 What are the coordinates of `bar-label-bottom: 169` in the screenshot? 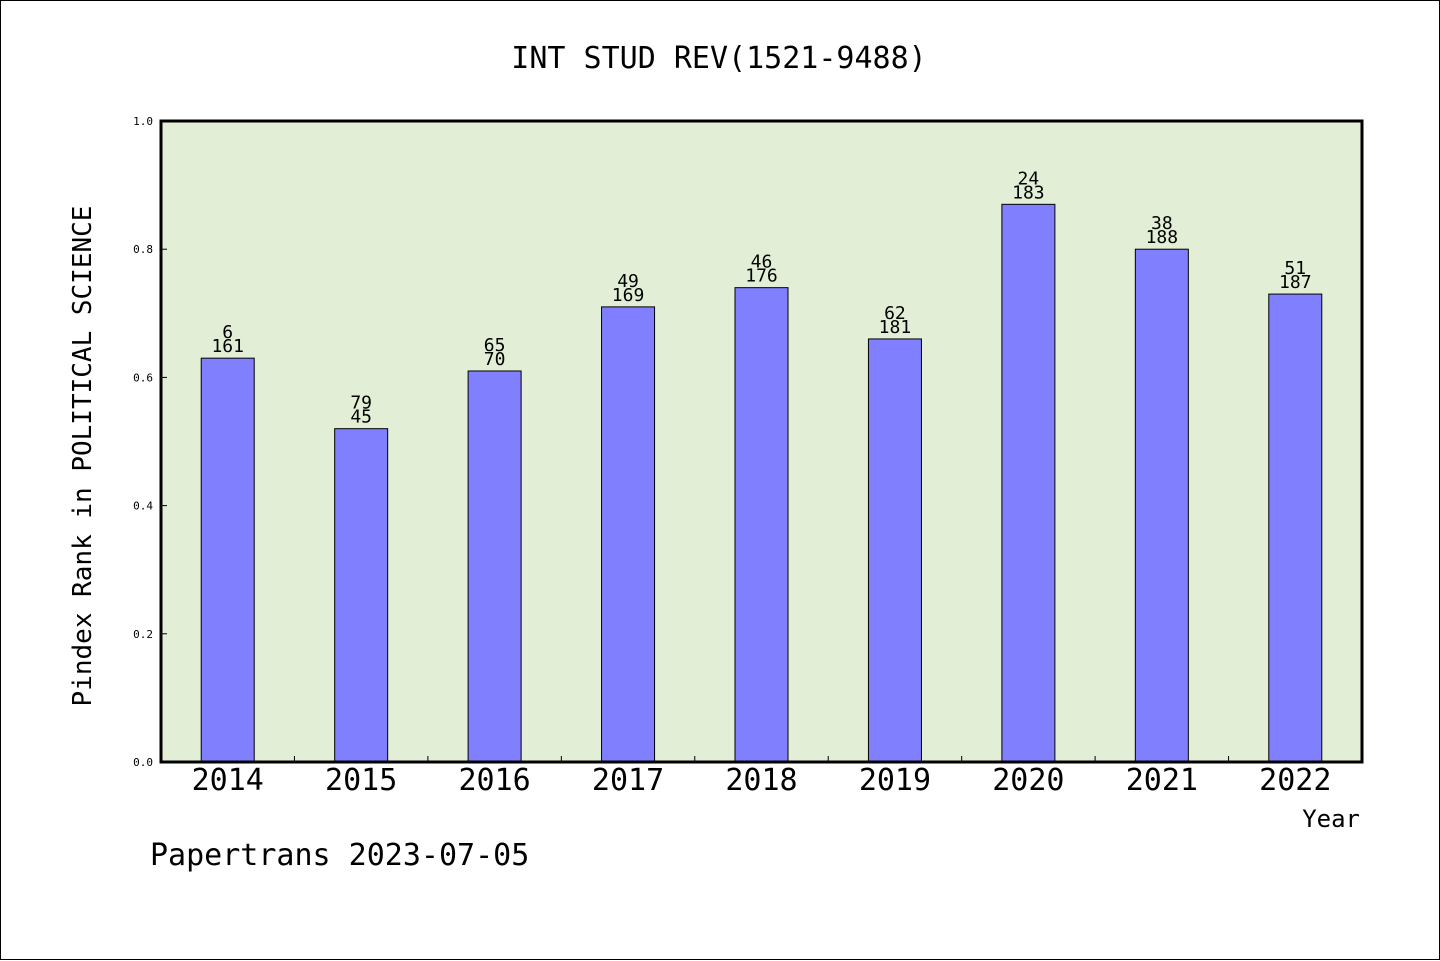 It's located at (628, 295).